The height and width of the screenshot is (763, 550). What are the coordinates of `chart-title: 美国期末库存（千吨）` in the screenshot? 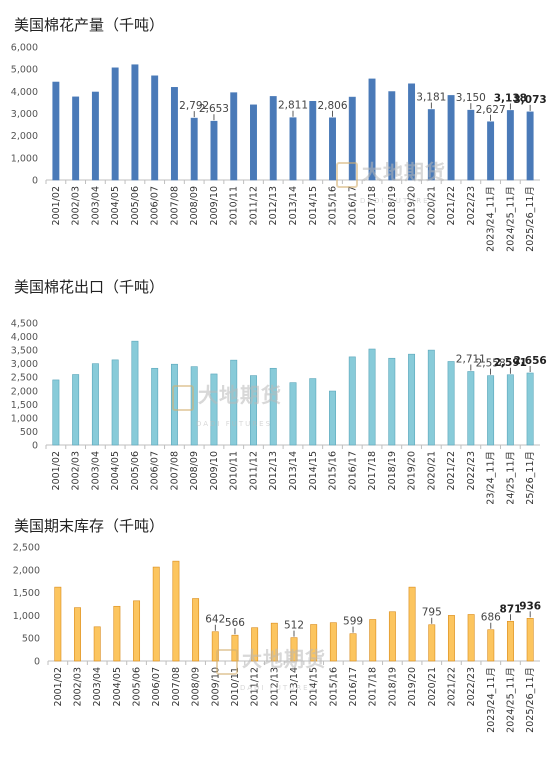 It's located at (89, 526).